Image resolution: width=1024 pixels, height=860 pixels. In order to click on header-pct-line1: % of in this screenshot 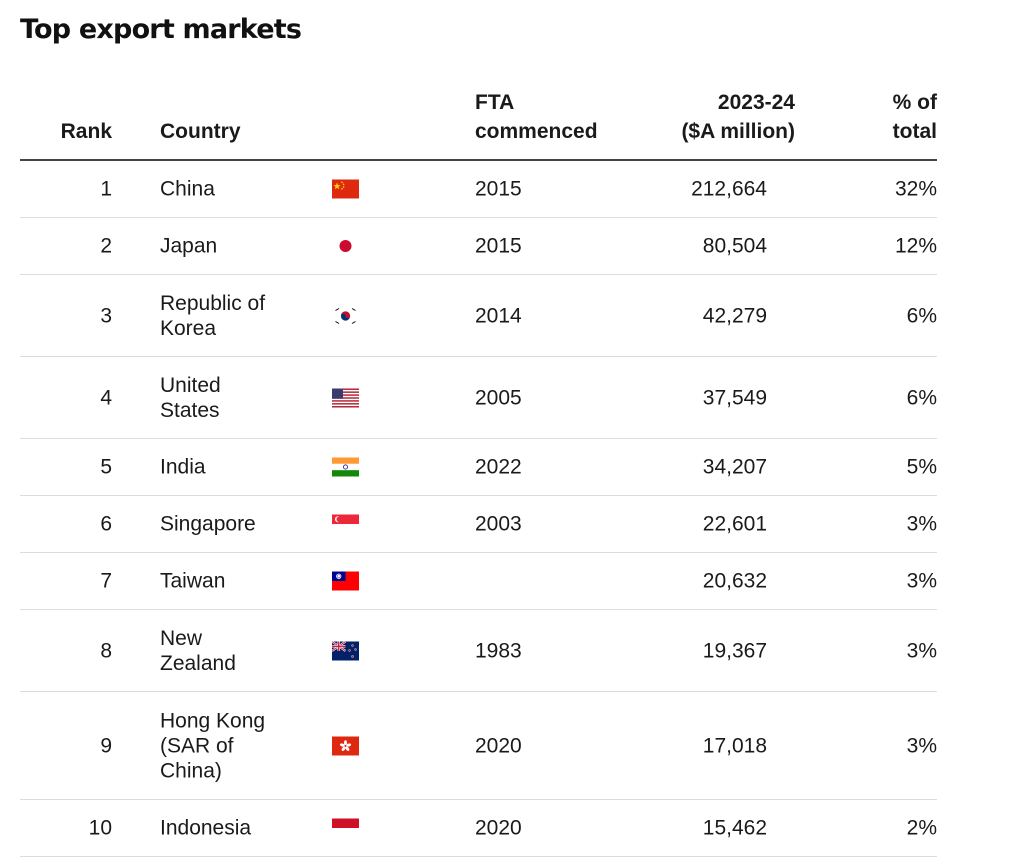, I will do `click(914, 102)`.